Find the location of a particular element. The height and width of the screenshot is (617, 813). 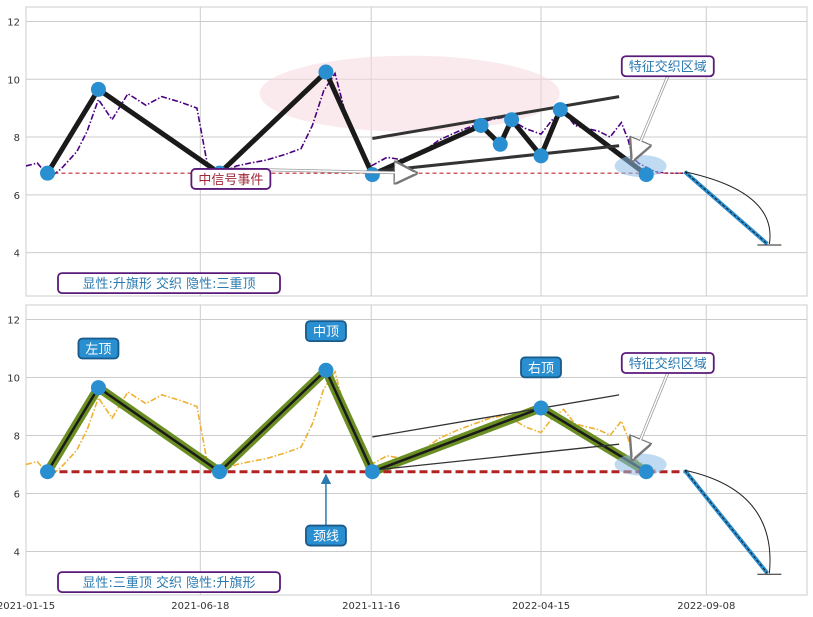

x-tick-label: 2021-06-18 is located at coordinates (200, 606).